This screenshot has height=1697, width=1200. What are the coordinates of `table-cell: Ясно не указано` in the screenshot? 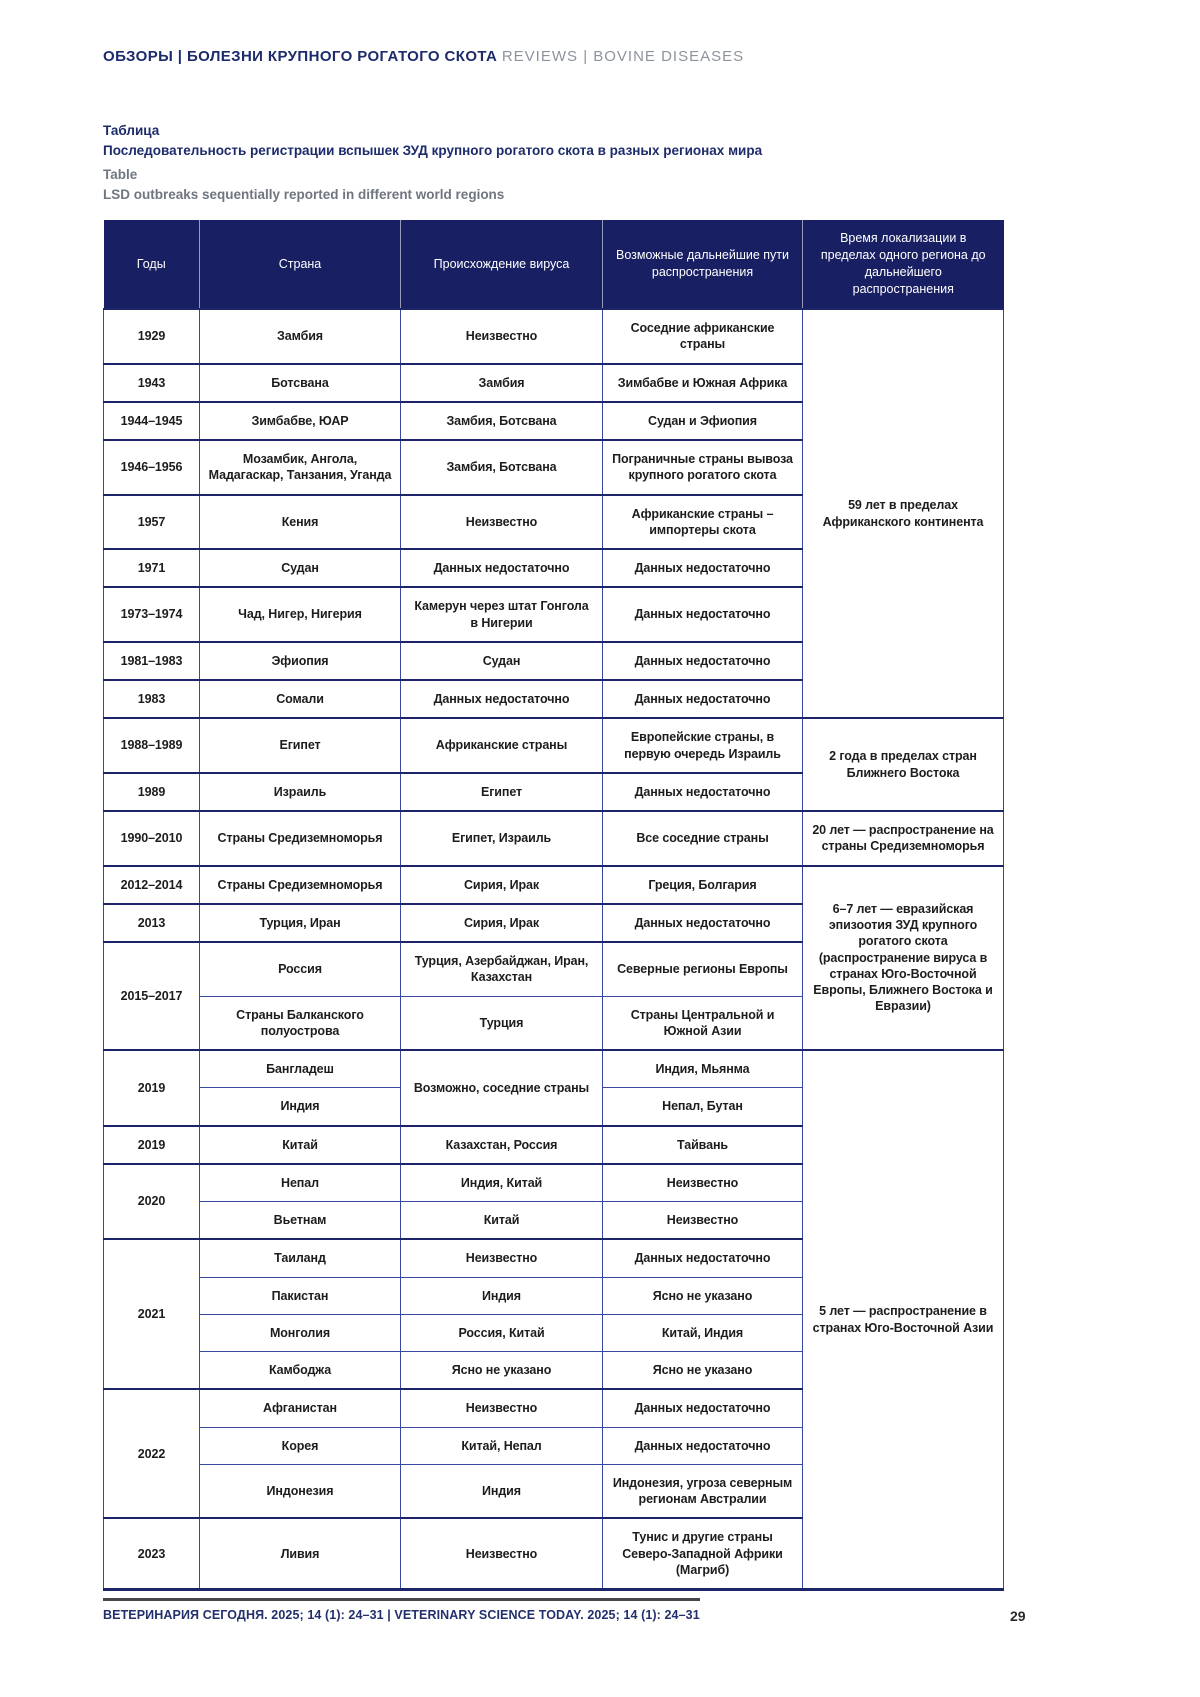 It's located at (501, 1370).